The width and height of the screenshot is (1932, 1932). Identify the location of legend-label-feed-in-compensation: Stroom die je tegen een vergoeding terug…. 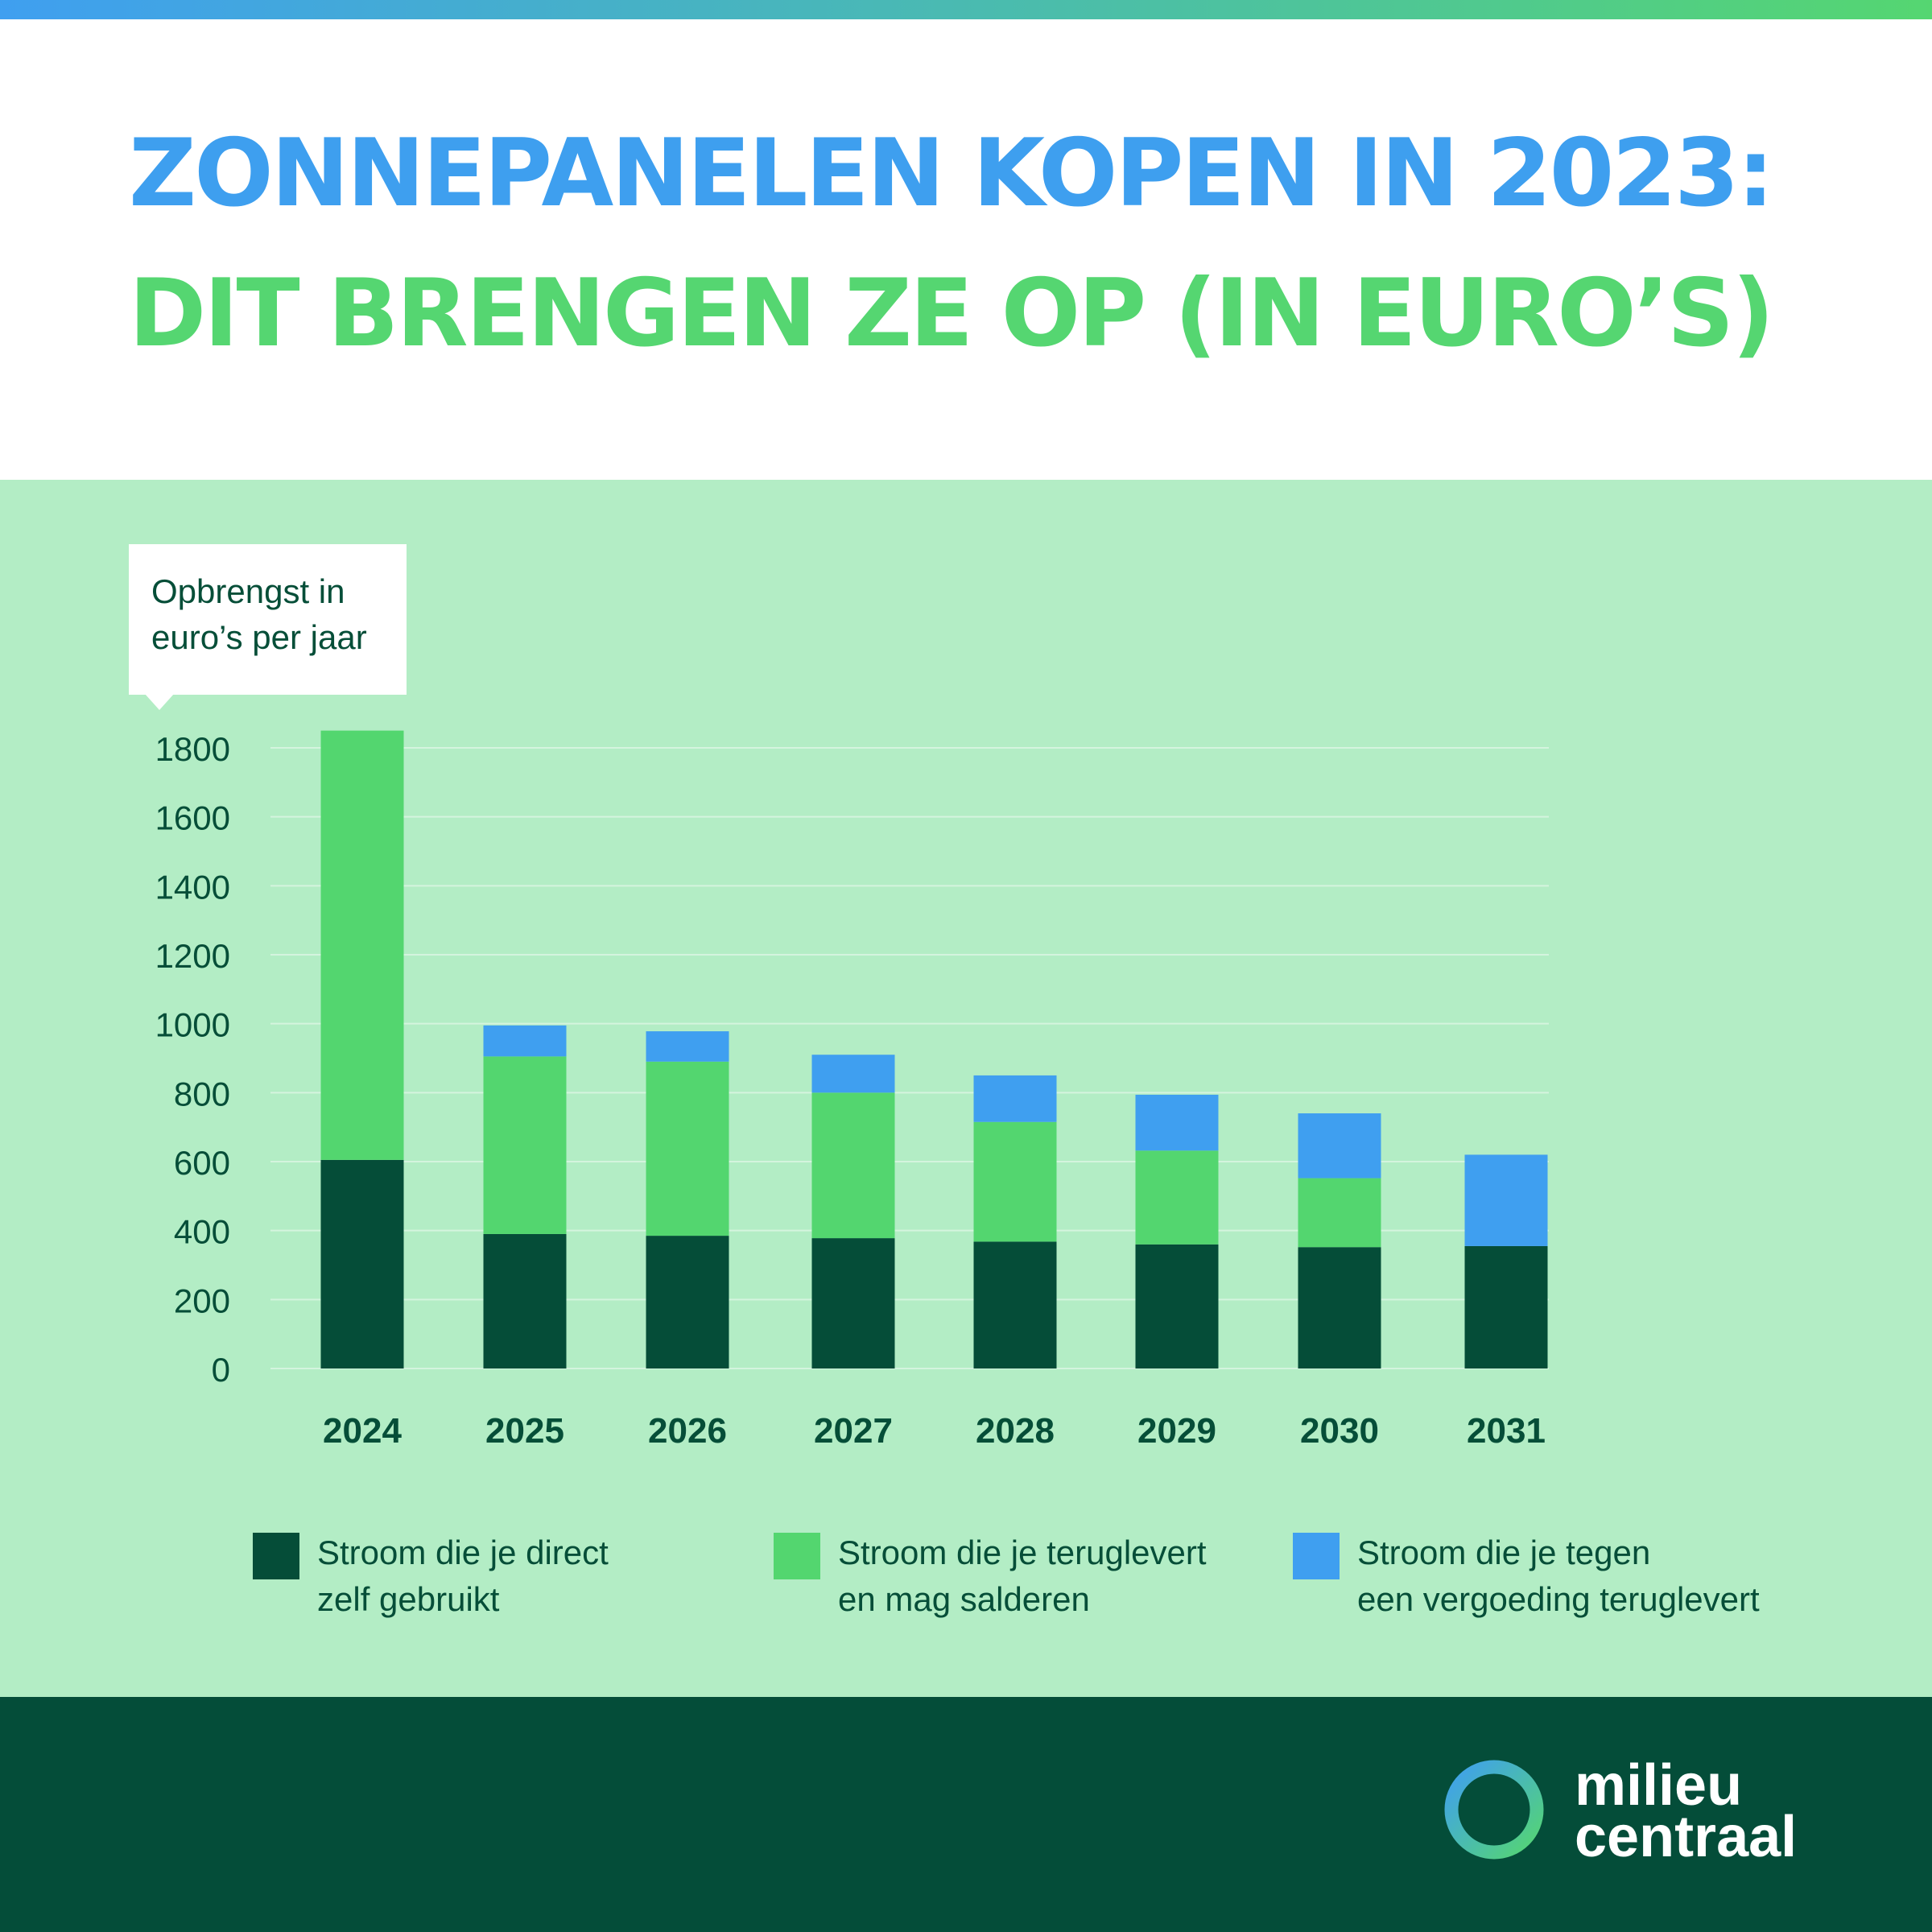
(1558, 1576).